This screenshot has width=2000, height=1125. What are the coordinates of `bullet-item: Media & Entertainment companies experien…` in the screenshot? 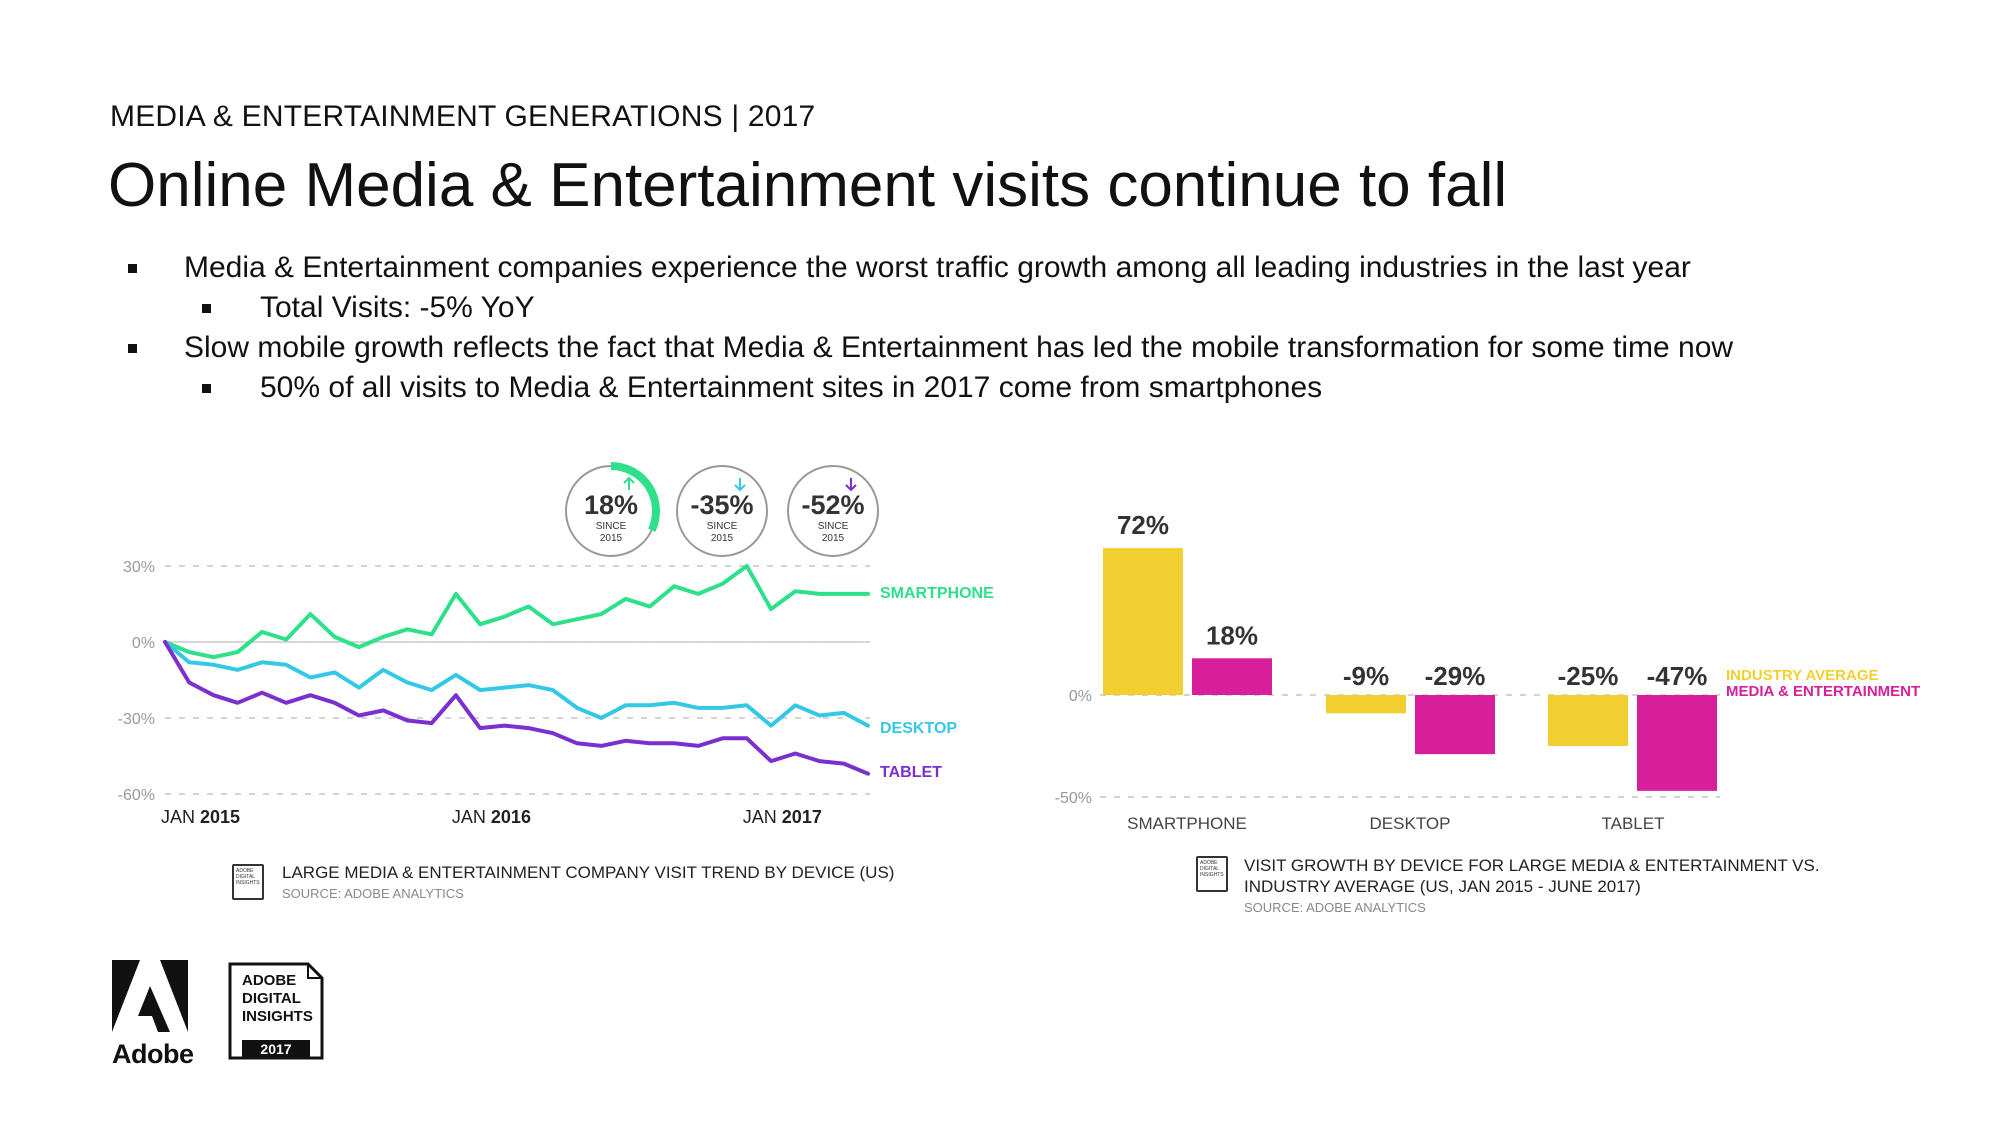 It's located at (926, 268).